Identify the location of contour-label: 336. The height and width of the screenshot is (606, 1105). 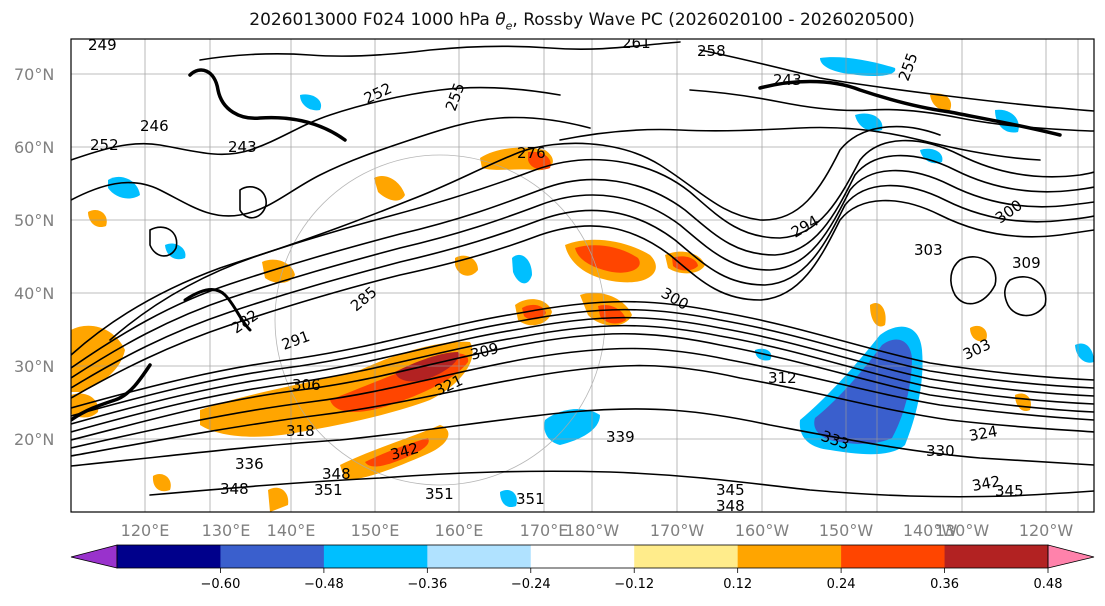
(249, 464).